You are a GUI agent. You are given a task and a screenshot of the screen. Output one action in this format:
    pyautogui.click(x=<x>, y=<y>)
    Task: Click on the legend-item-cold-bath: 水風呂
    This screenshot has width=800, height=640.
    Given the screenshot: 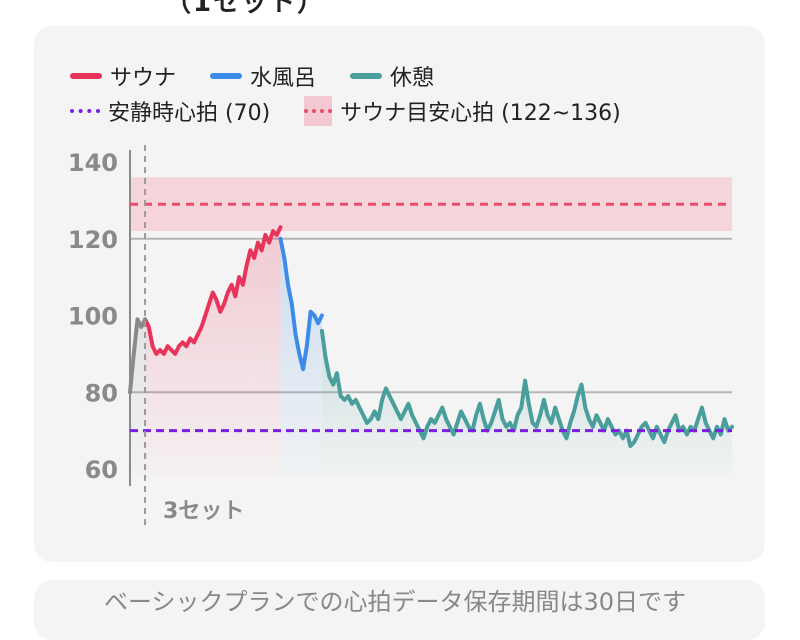 What is the action you would take?
    pyautogui.click(x=263, y=76)
    